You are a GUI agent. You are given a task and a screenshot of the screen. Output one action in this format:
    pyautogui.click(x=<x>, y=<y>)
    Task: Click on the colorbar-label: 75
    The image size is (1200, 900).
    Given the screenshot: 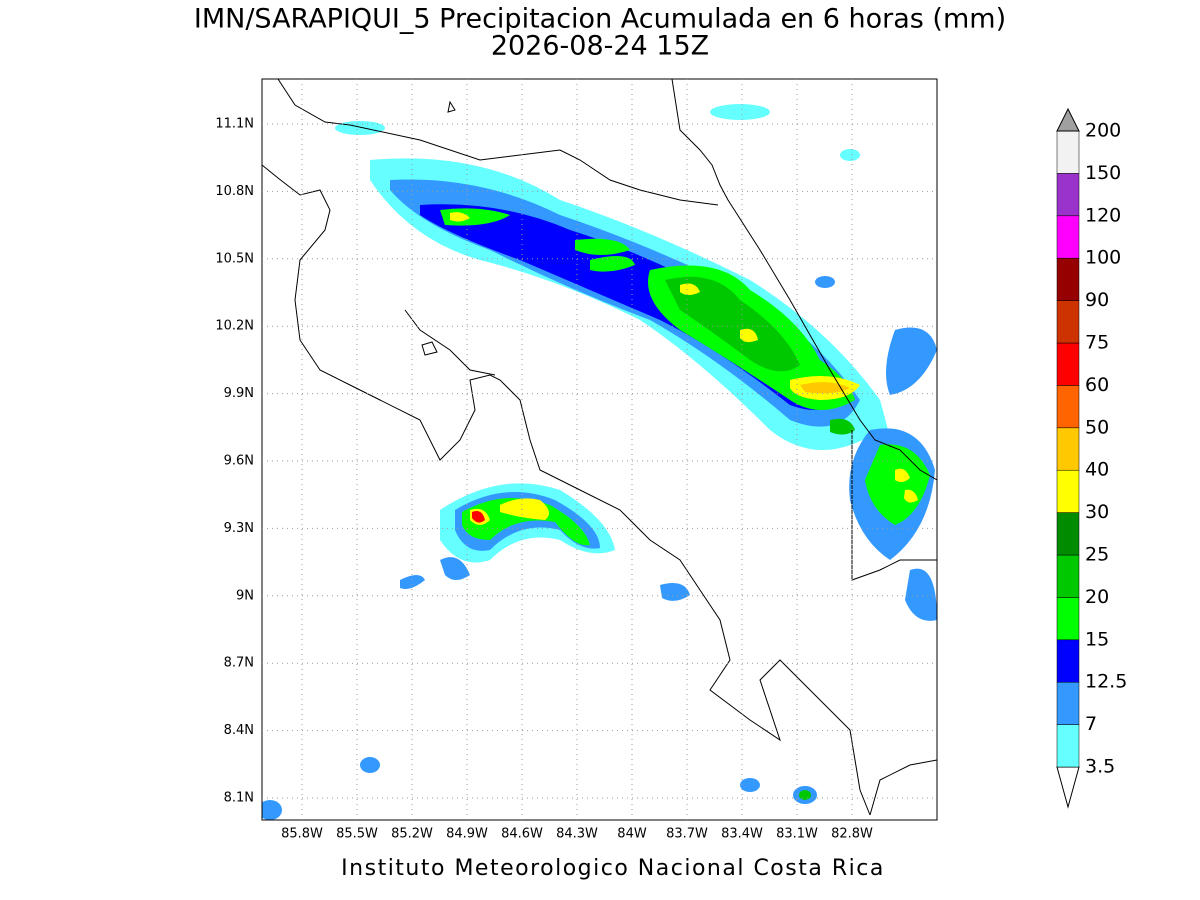 What is the action you would take?
    pyautogui.click(x=1097, y=343)
    